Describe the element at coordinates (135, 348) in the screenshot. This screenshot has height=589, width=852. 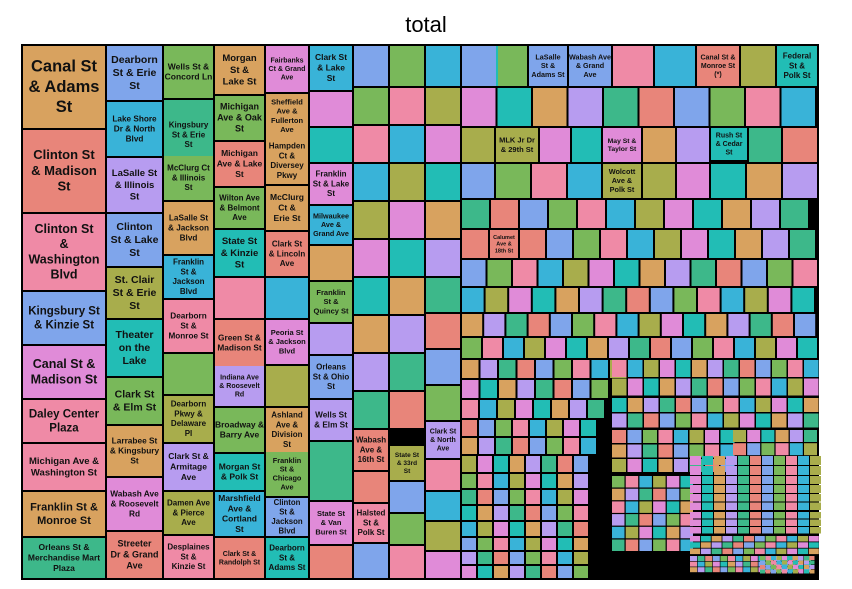
I see `treemap-tile-label: Theater on the Lake` at that location.